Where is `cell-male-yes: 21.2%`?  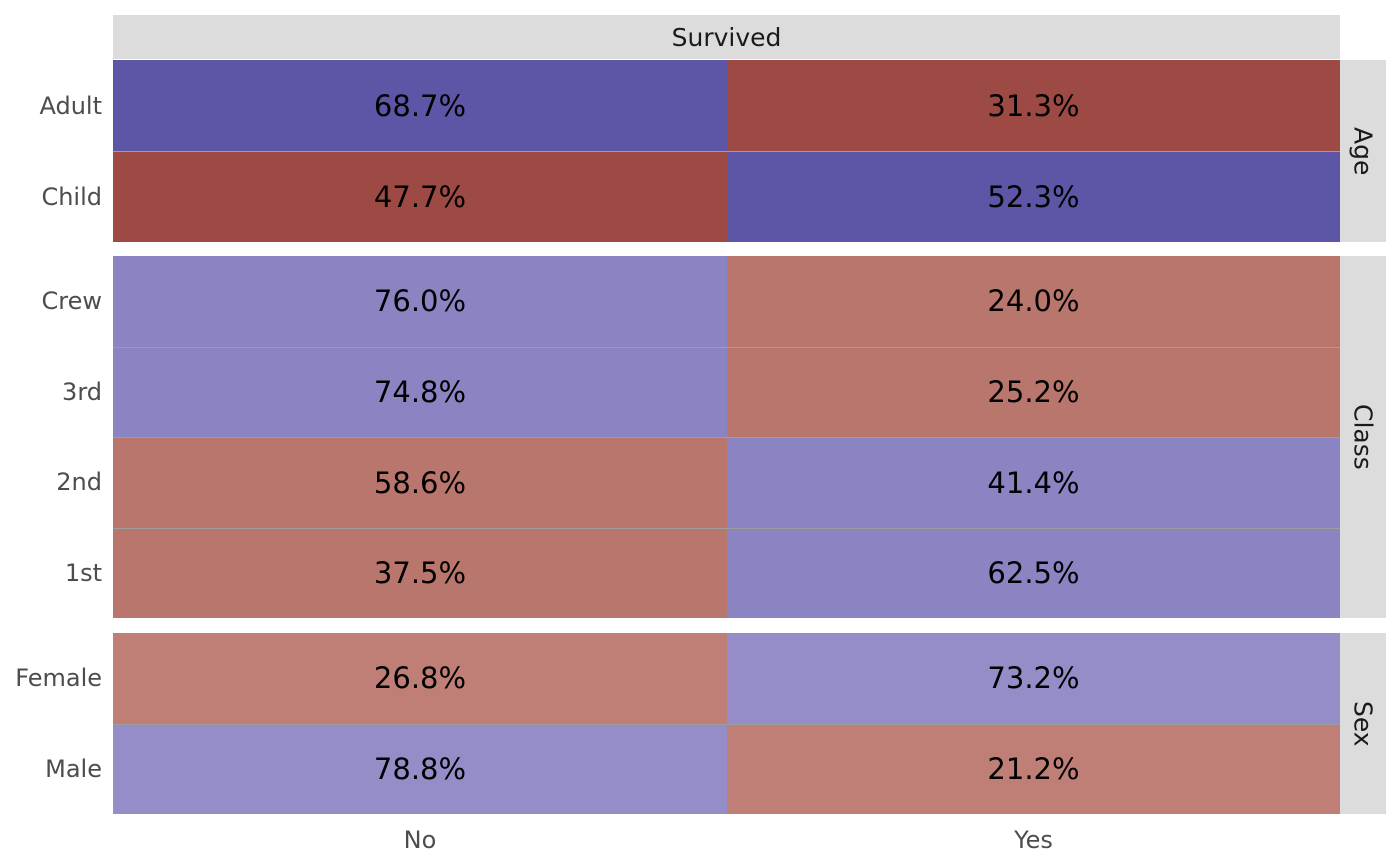
cell-male-yes: 21.2% is located at coordinates (1033, 768).